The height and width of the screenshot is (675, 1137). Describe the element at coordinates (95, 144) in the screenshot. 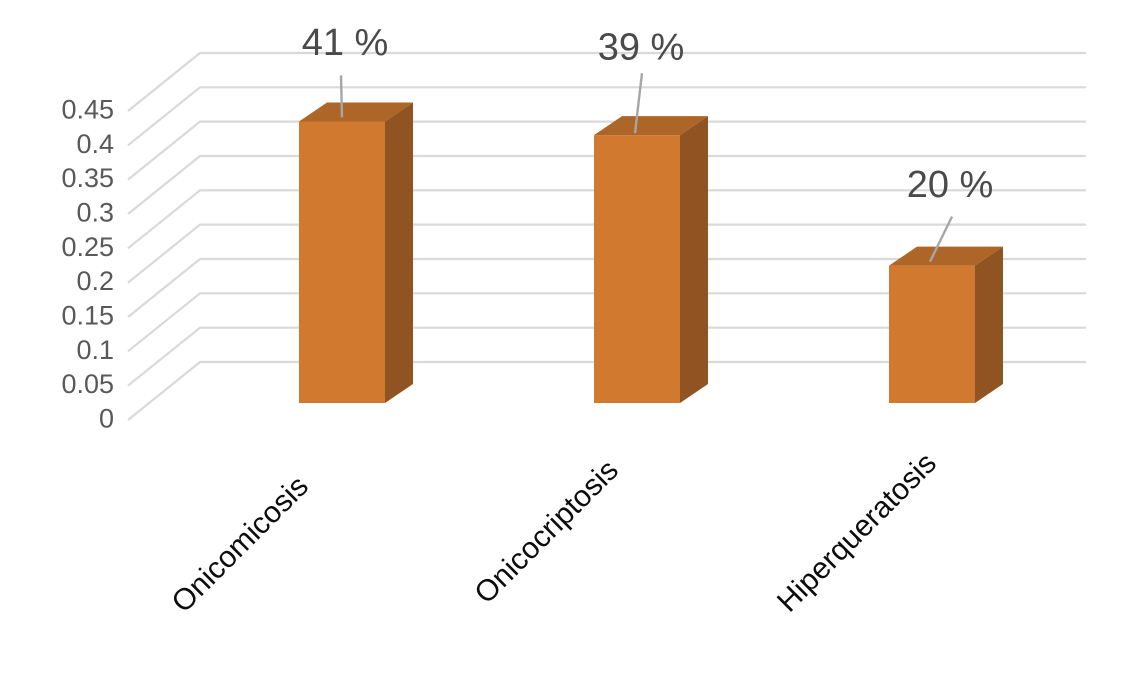

I see `y-tick-label: 0.4` at that location.